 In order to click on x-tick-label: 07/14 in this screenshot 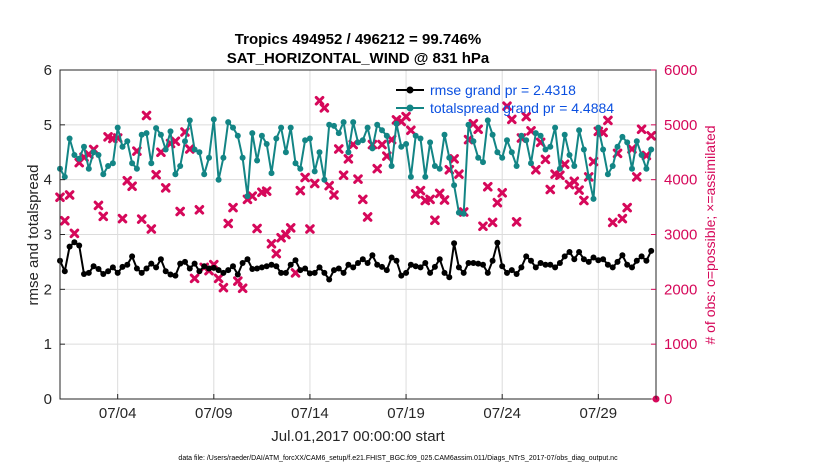, I will do `click(310, 413)`.